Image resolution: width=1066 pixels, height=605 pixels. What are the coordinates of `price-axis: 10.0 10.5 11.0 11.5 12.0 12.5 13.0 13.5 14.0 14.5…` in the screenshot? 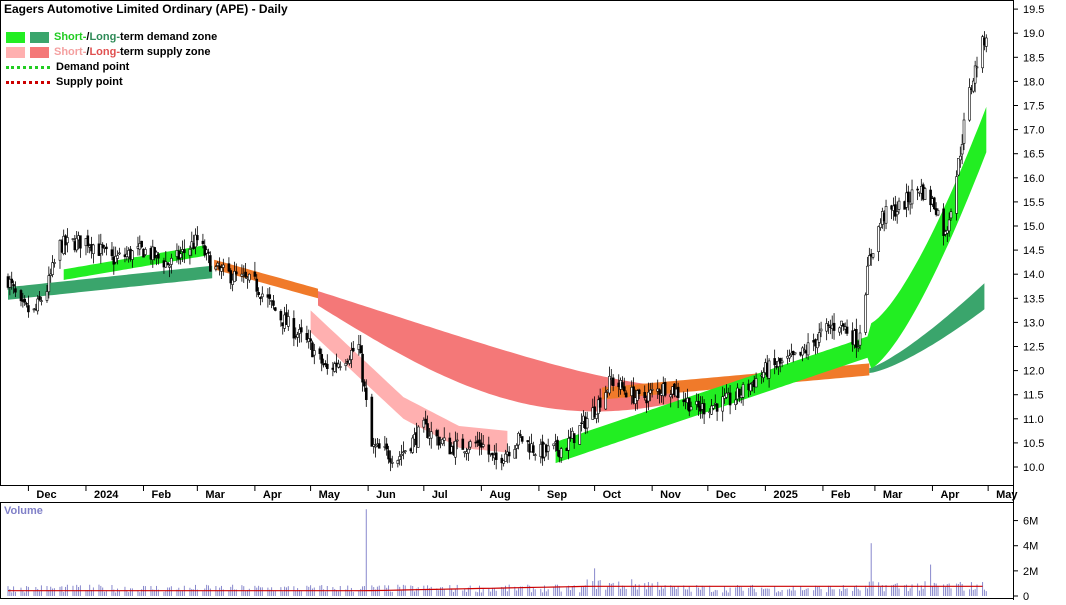 It's located at (1028, 239).